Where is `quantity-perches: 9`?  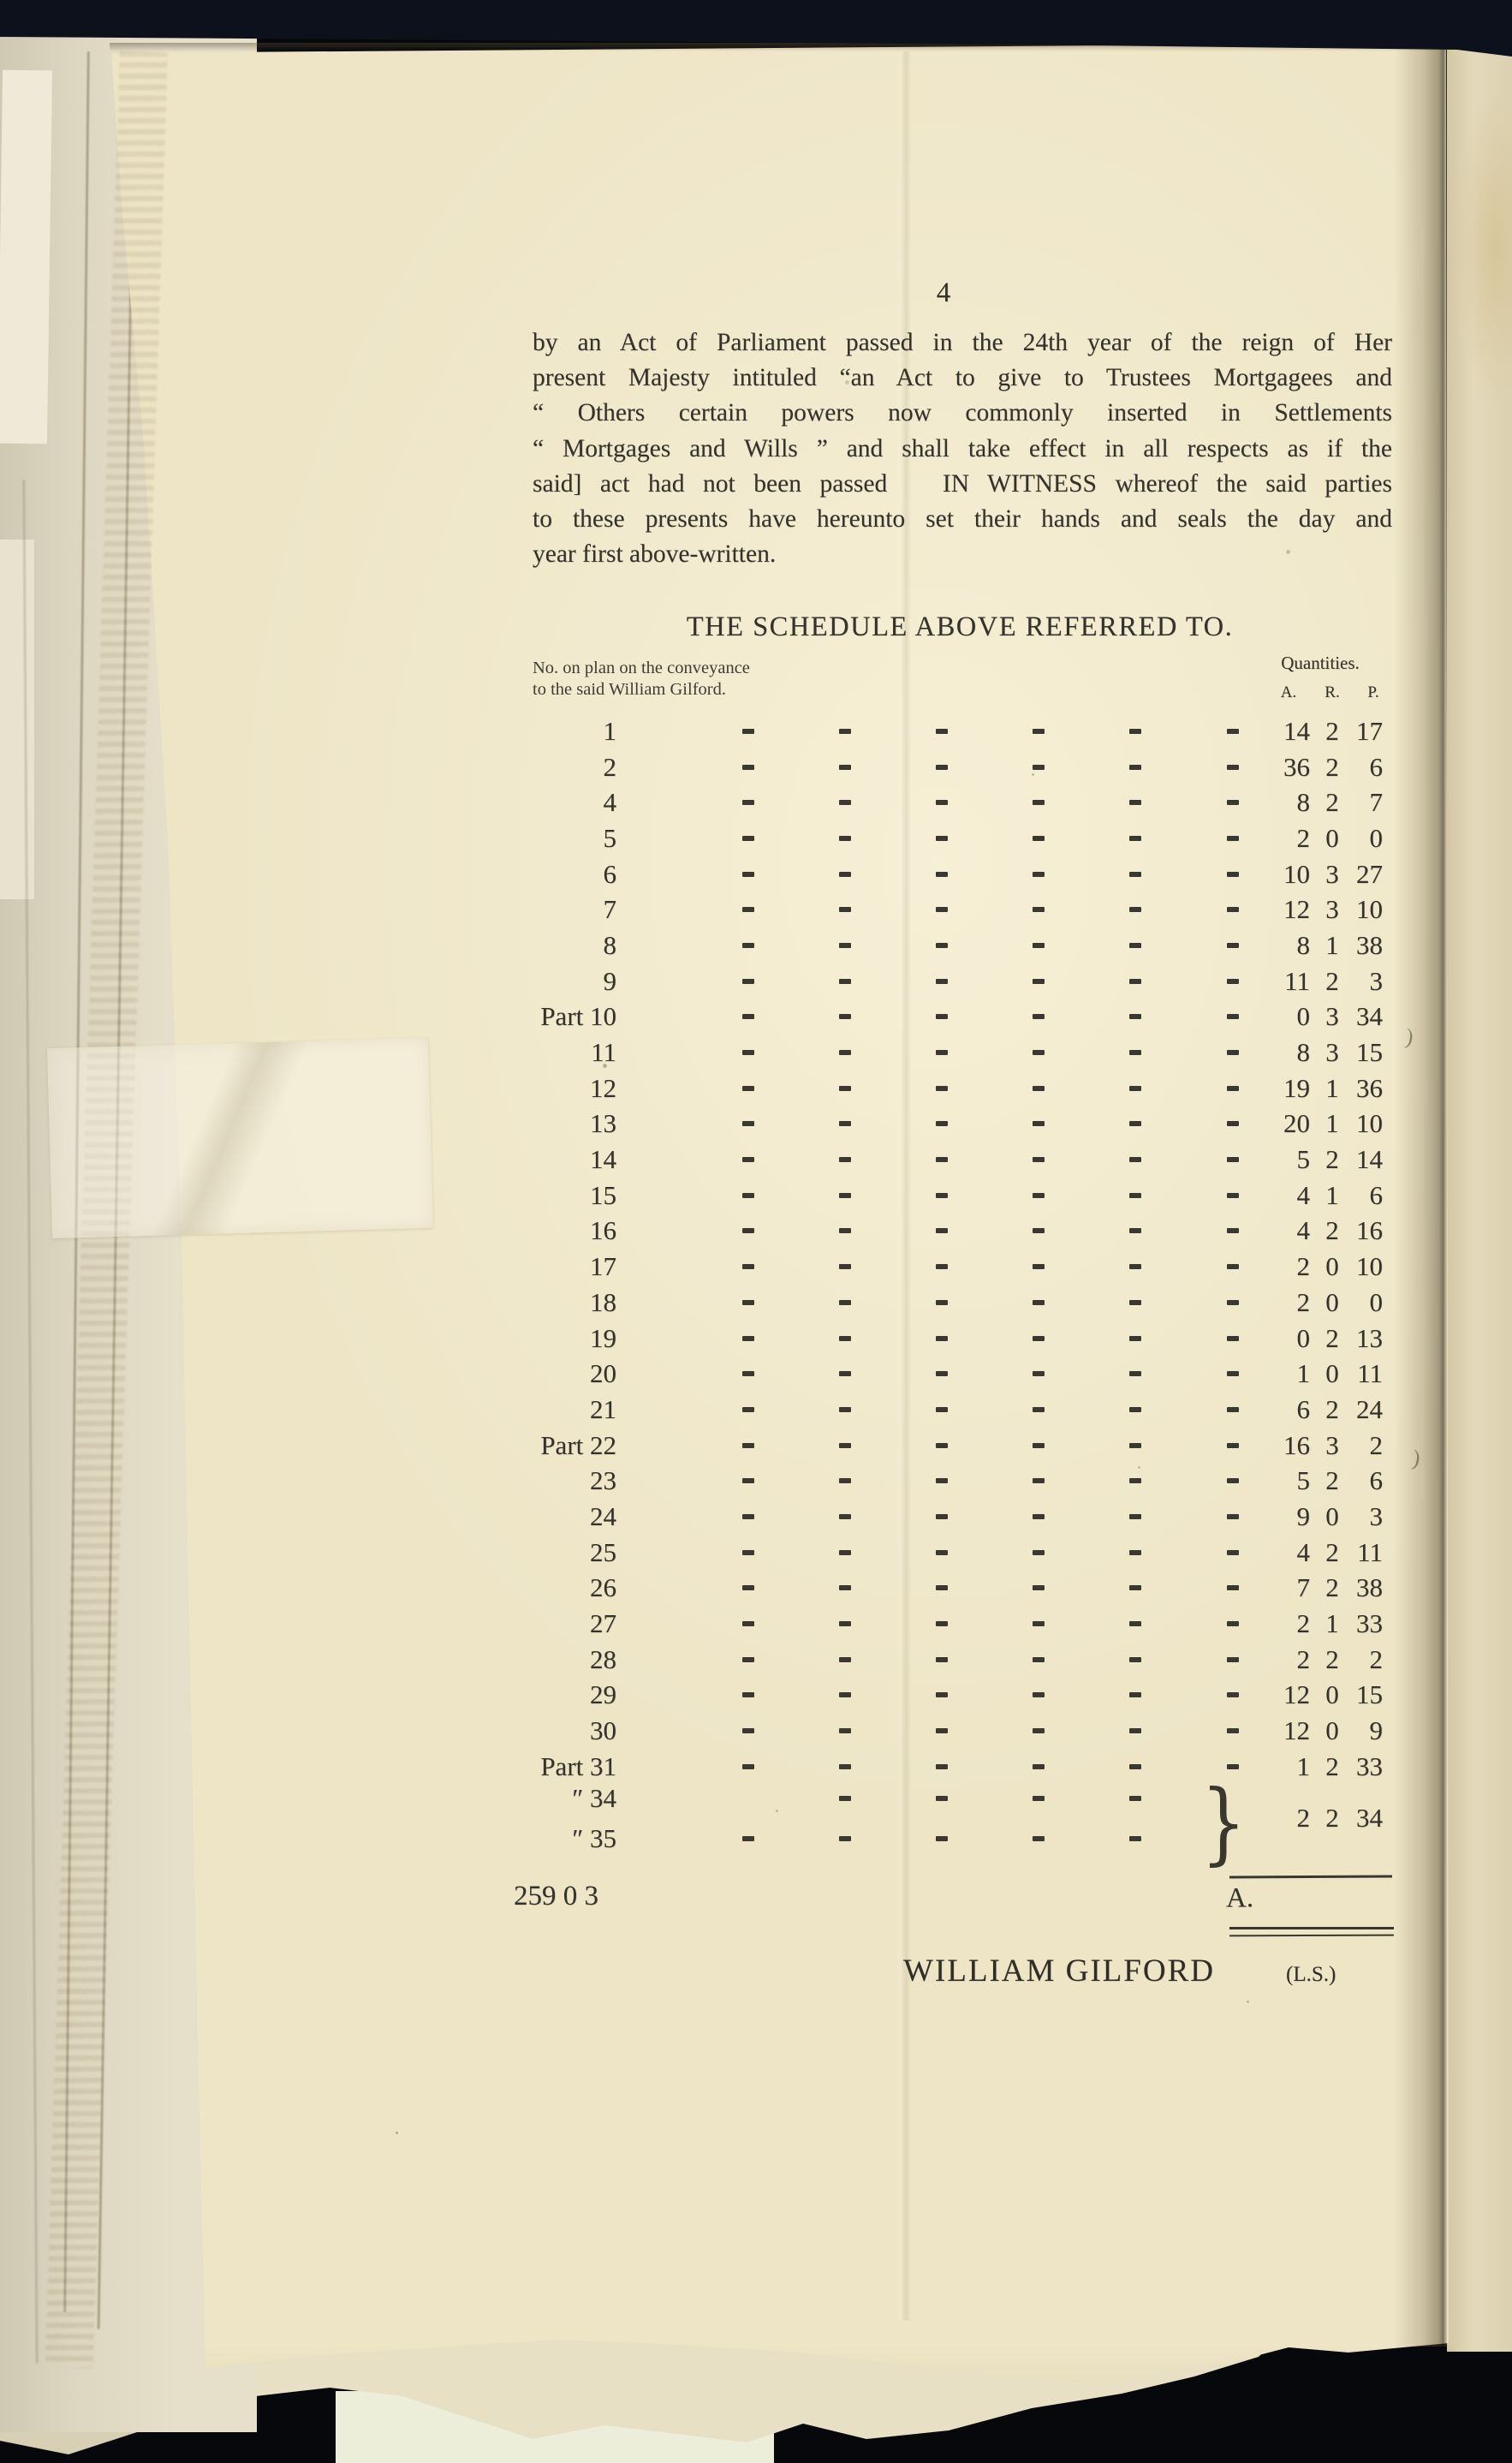
quantity-perches: 9 is located at coordinates (1376, 1730).